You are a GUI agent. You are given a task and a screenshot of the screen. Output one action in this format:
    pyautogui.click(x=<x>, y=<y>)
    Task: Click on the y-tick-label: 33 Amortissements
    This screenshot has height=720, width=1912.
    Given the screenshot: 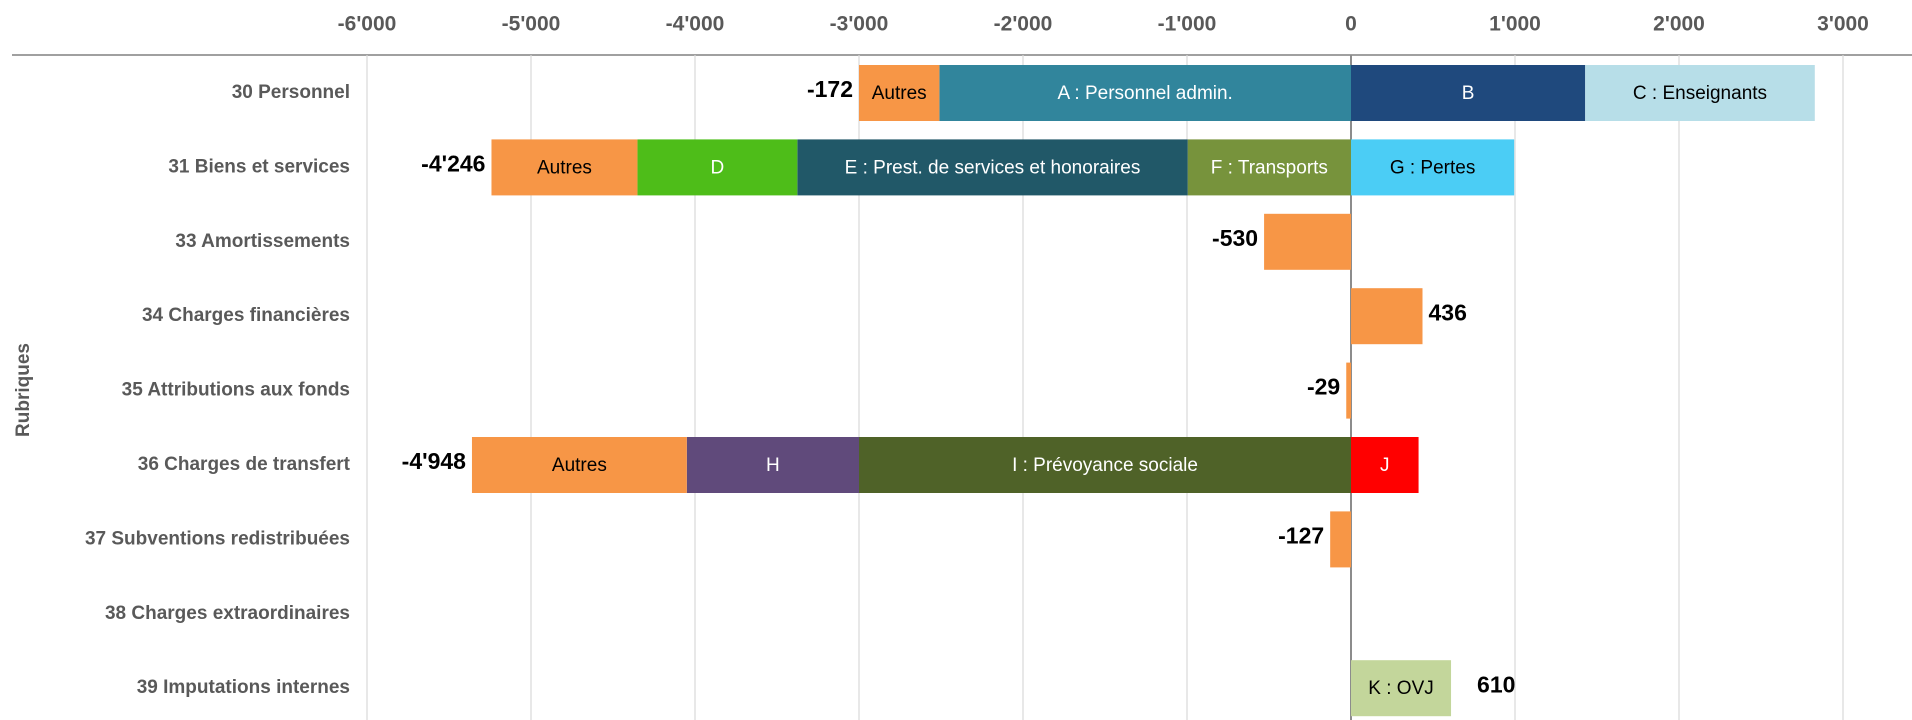 What is the action you would take?
    pyautogui.click(x=262, y=241)
    